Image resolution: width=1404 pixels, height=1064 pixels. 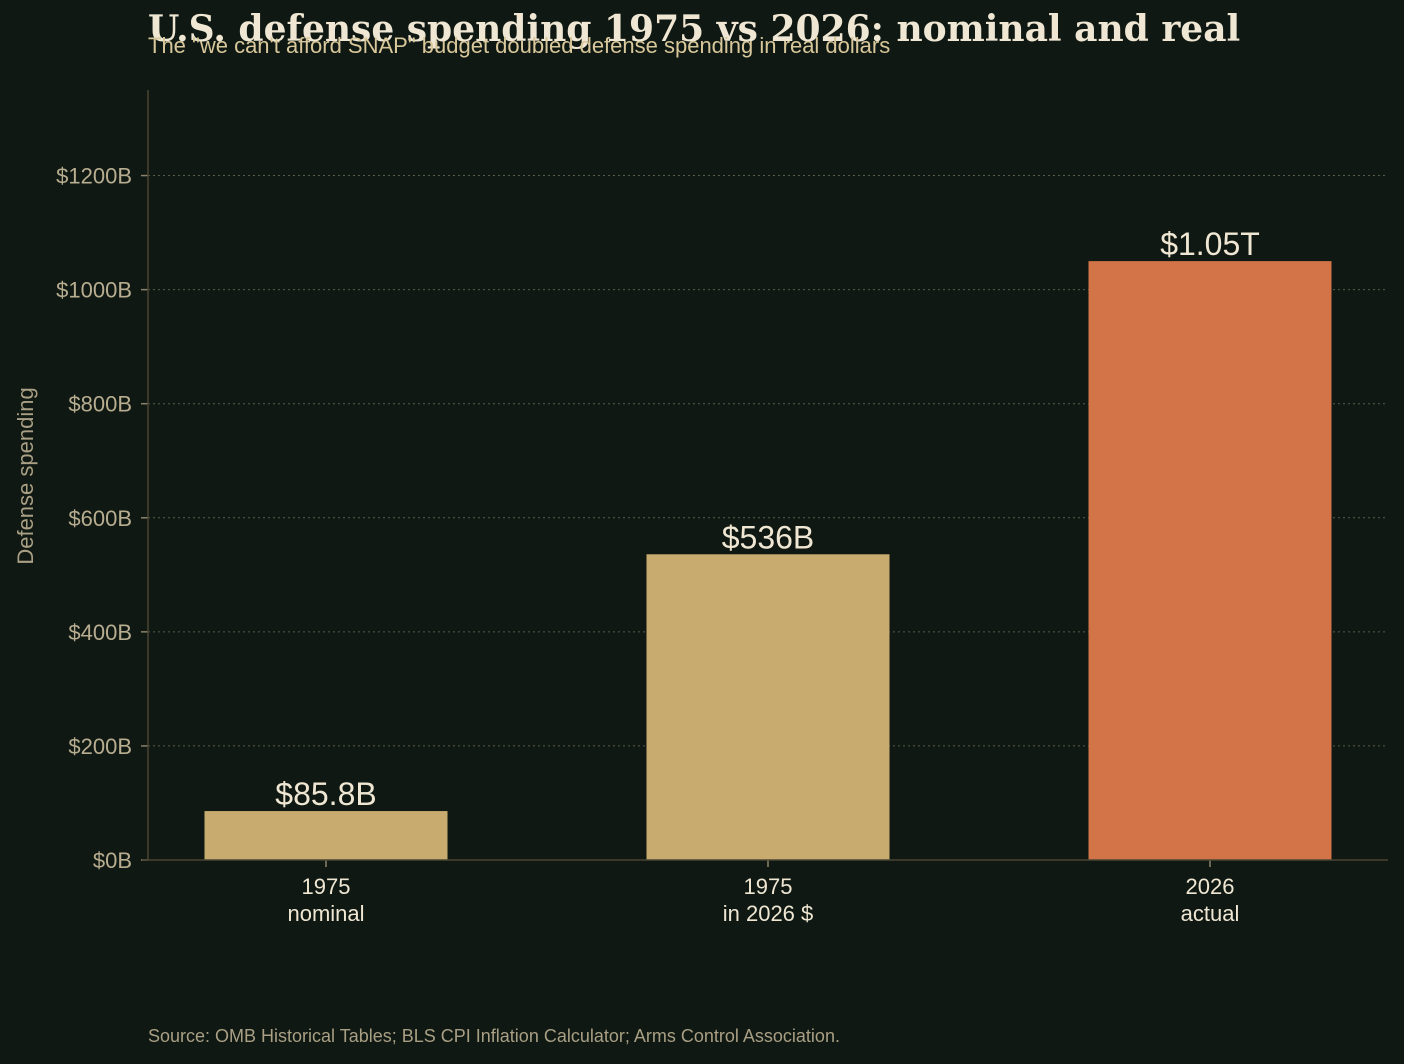 What do you see at coordinates (768, 537) in the screenshot?
I see `bar-value-label: $536B` at bounding box center [768, 537].